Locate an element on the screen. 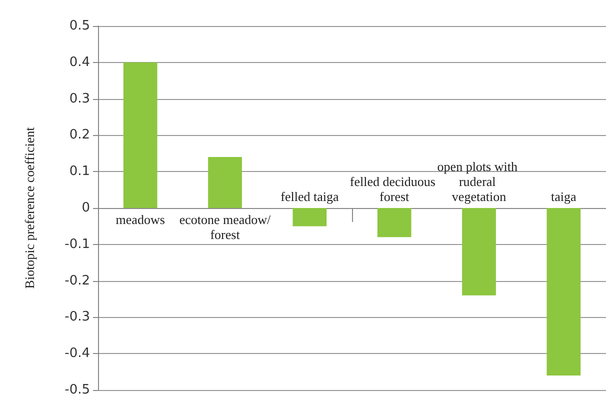 This screenshot has height=410, width=614. x-tick-label: felled deciduous forest is located at coordinates (394, 189).